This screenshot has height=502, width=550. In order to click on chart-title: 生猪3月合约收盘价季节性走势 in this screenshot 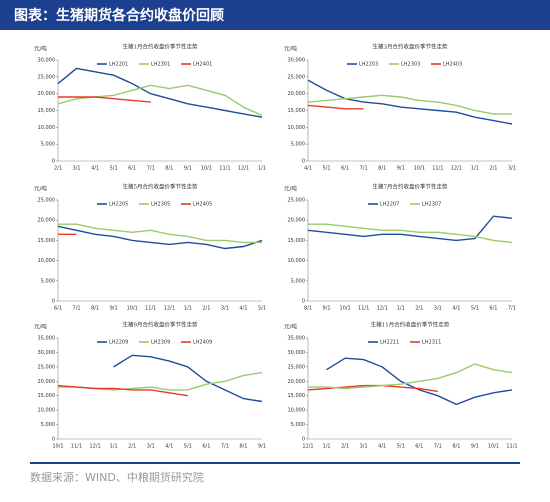, I will do `click(410, 47)`.